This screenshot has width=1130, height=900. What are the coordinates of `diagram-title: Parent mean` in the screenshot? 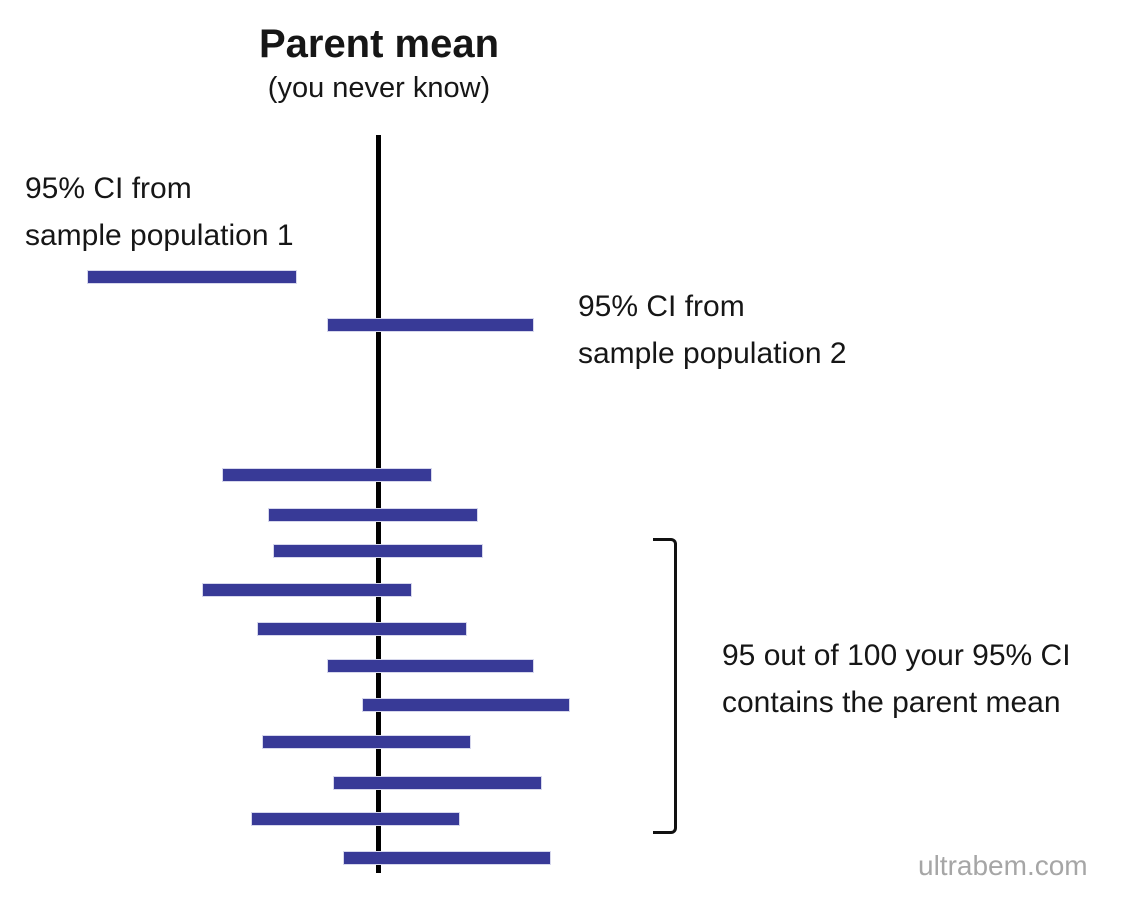 It's located at (379, 44).